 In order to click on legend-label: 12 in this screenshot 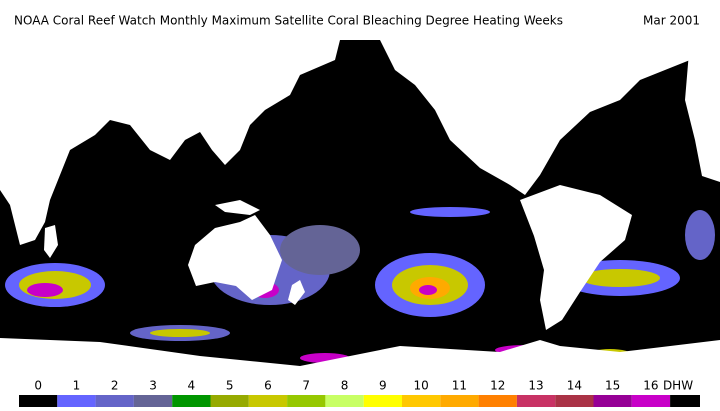, I will do `click(497, 386)`.